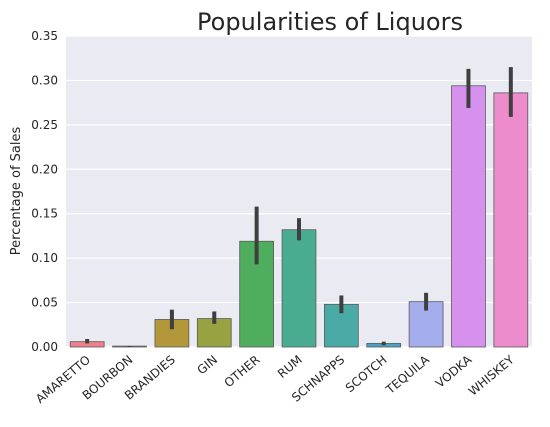 The height and width of the screenshot is (427, 550). I want to click on x-tick-label: SCOTCH, so click(366, 374).